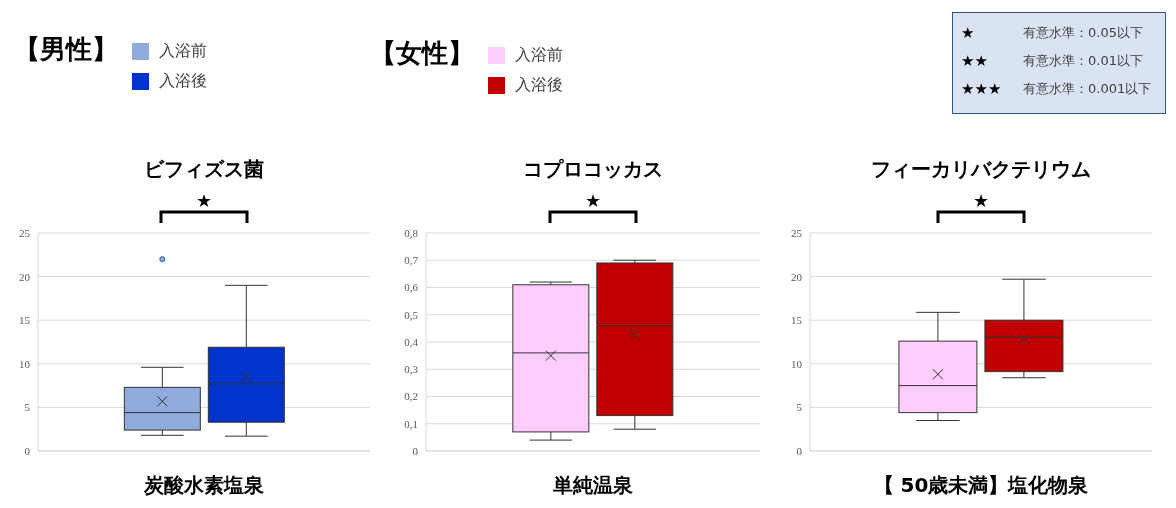 This screenshot has height=508, width=1176. What do you see at coordinates (204, 485) in the screenshot?
I see `x-axis-title: 炭酸水素塩泉` at bounding box center [204, 485].